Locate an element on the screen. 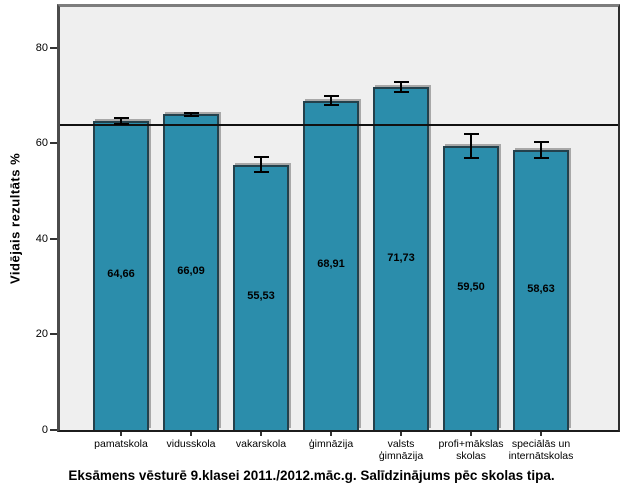 The height and width of the screenshot is (500, 625). bar-value-label: 71,73 is located at coordinates (401, 257).